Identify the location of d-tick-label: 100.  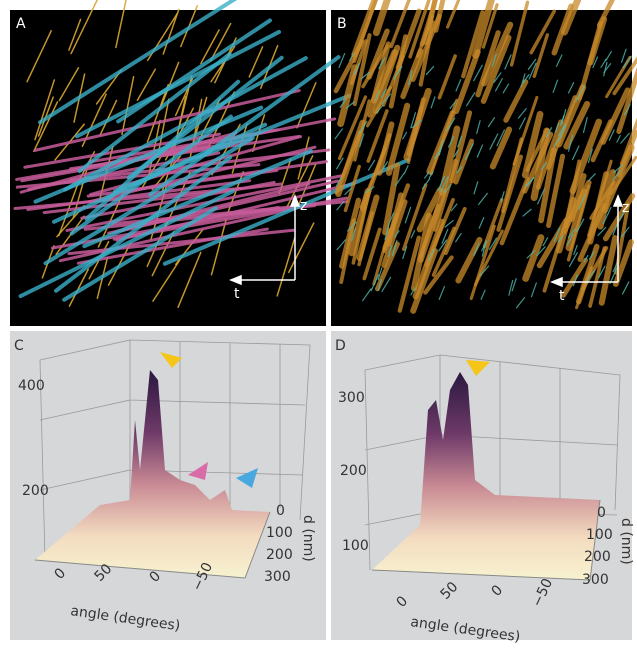
(279, 533).